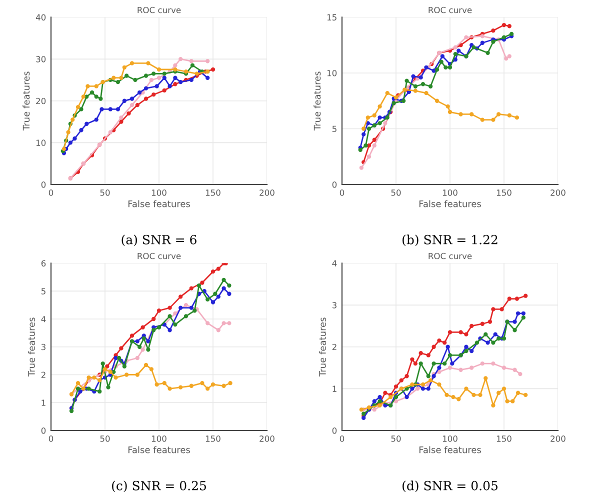 The image size is (600, 492). Describe the element at coordinates (159, 240) in the screenshot. I see `text: (a) SNR = 6` at that location.